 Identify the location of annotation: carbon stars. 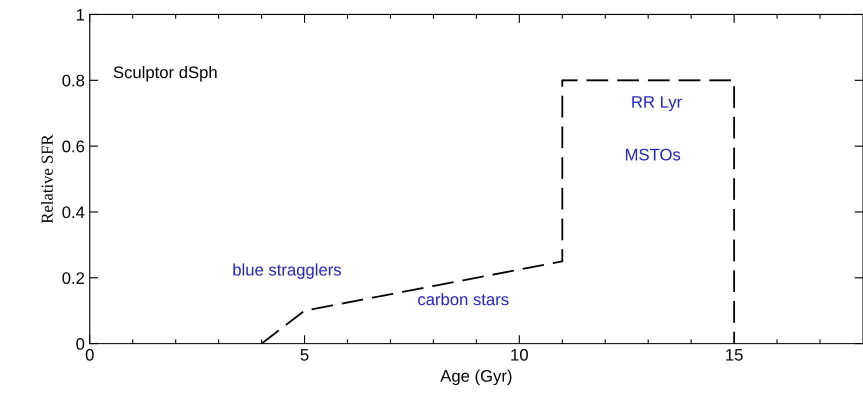
(463, 299).